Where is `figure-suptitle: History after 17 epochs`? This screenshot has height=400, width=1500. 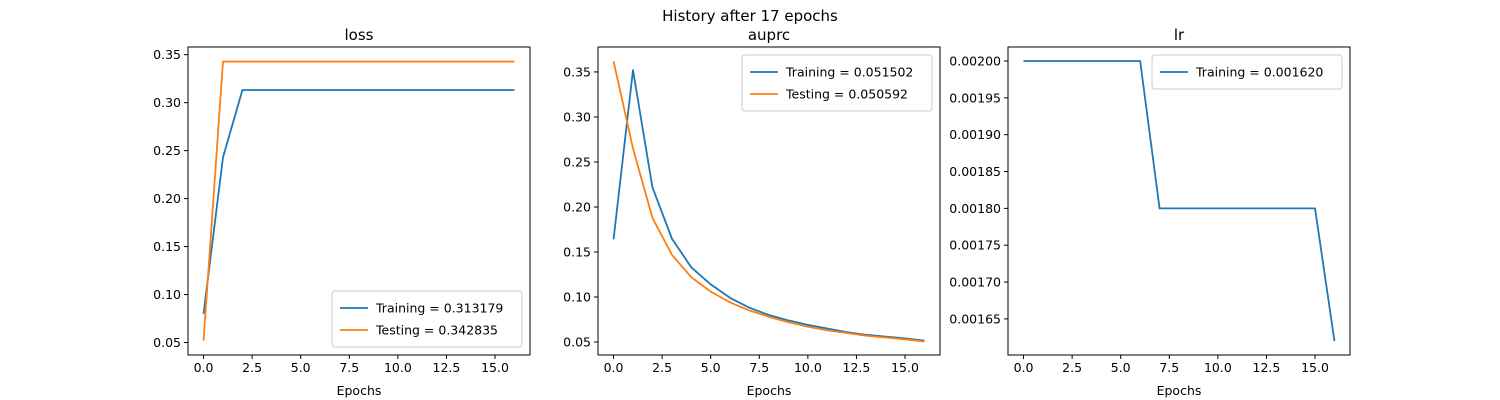 figure-suptitle: History after 17 epochs is located at coordinates (750, 16).